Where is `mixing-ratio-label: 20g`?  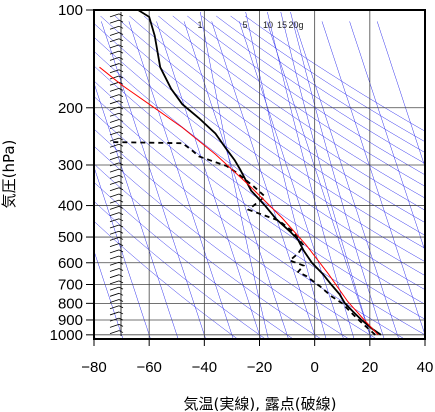 mixing-ratio-label: 20g is located at coordinates (295, 25).